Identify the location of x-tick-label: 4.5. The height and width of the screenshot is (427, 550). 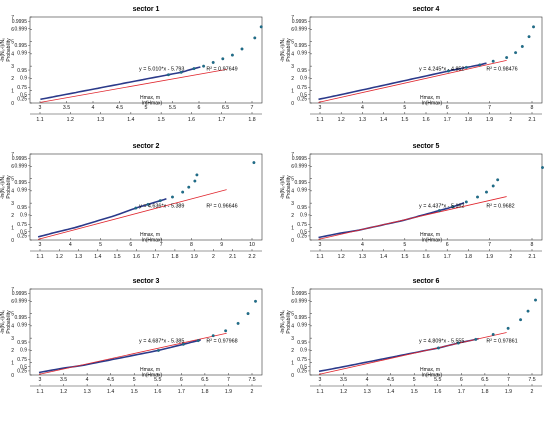
(119, 108).